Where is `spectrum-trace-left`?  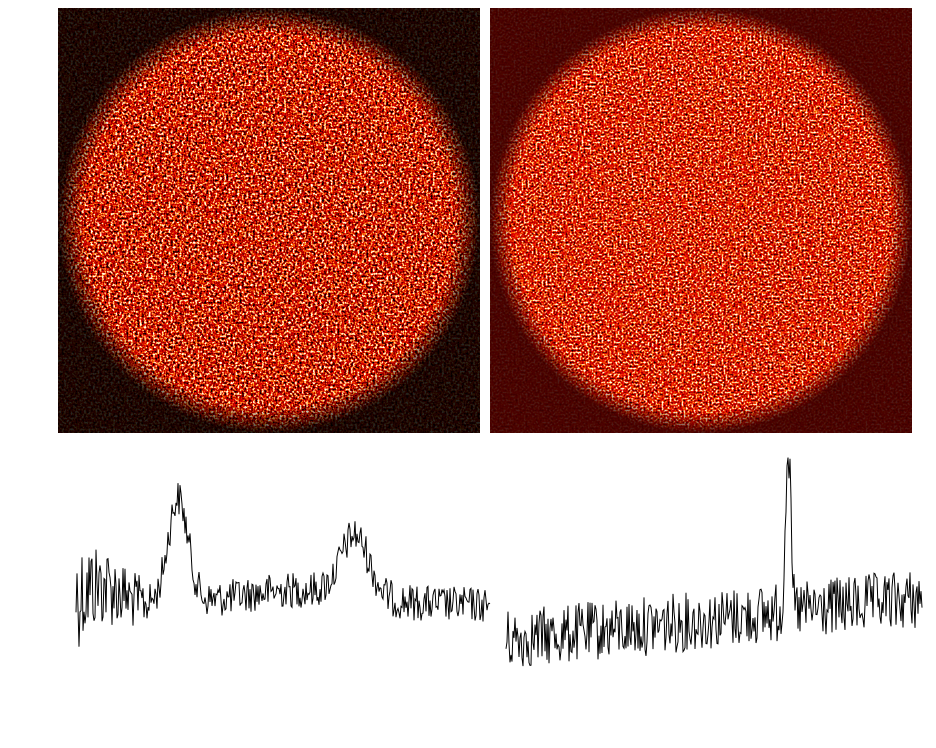 spectrum-trace-left is located at coordinates (283, 565).